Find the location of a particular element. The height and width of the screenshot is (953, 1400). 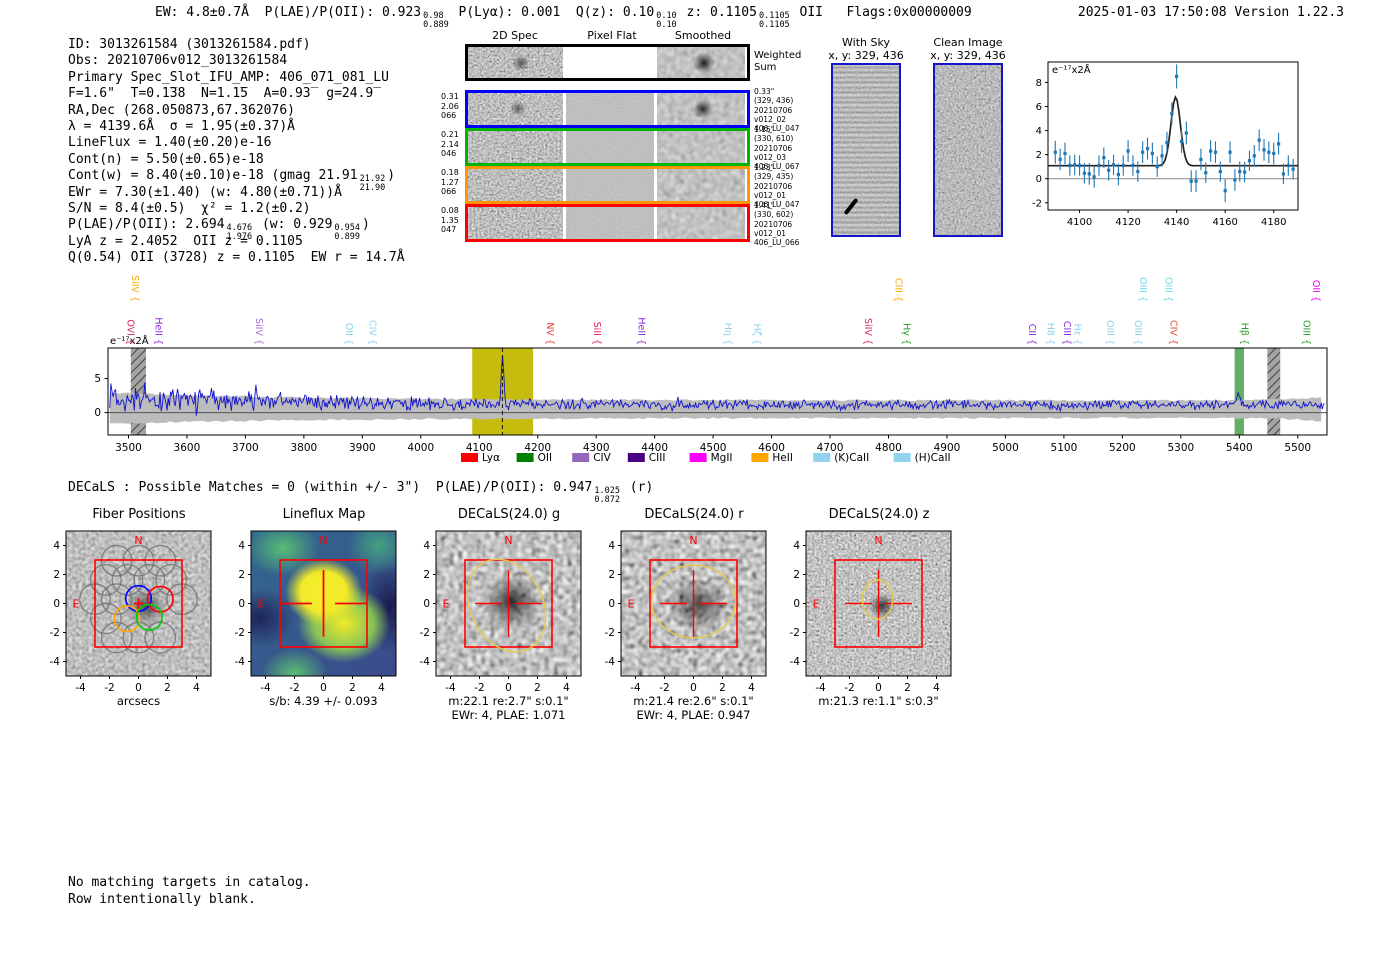

text-segment: EW: 4.8±0.7Å P(LAE)/P(OII): 0.923 is located at coordinates (288, 12).